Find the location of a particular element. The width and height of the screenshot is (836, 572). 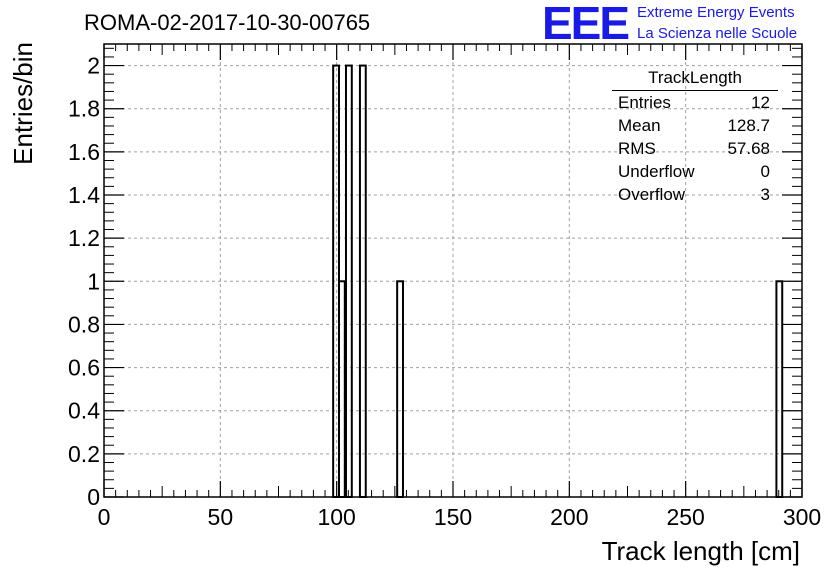

x-tick-label: 150 is located at coordinates (453, 517).